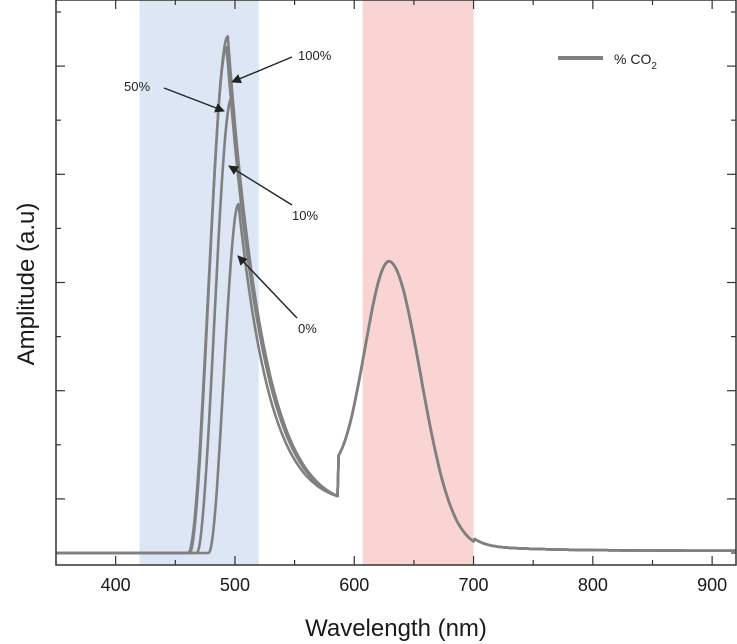 This screenshot has height=644, width=737. What do you see at coordinates (414, 585) in the screenshot?
I see `x-tick-labels: 400 500 600 700 800 900` at bounding box center [414, 585].